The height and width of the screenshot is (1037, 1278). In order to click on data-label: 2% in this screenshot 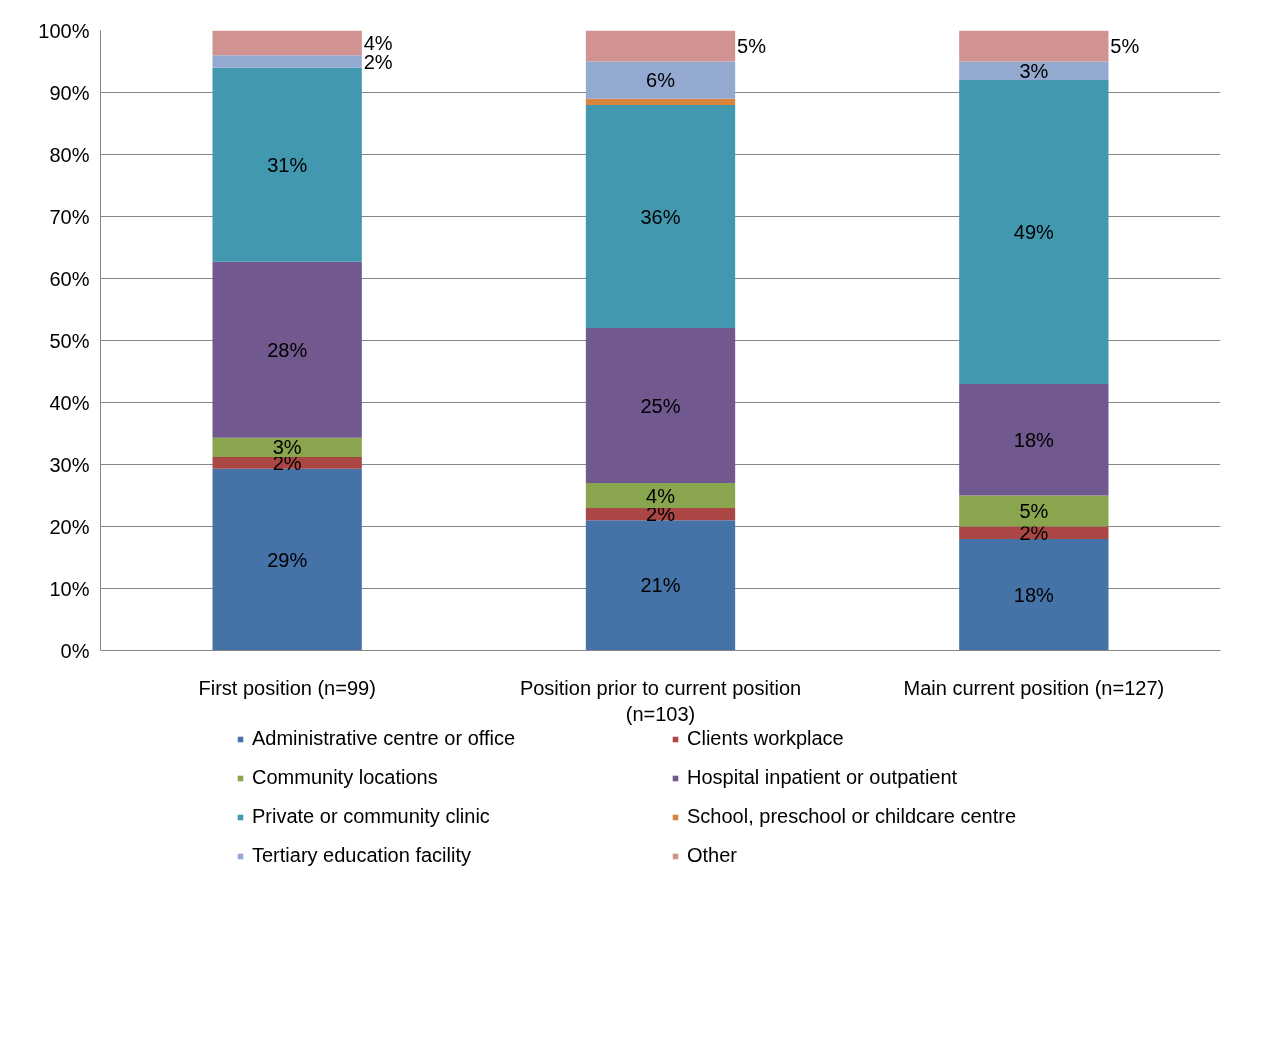, I will do `click(1034, 532)`.